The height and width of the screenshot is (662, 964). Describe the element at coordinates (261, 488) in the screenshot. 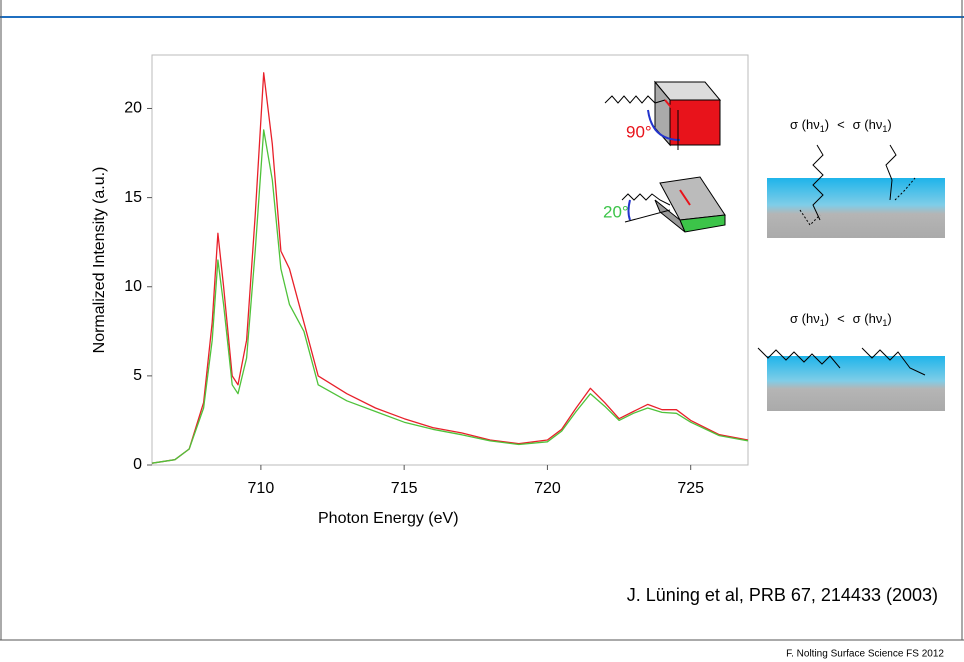

I see `x-tick-label: 710` at that location.